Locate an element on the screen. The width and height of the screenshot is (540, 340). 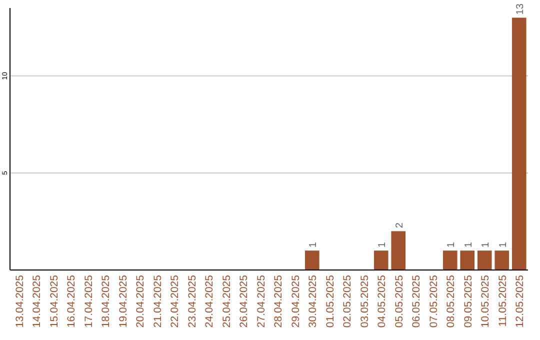
x-tick-label: 12.05.2025 is located at coordinates (520, 301).